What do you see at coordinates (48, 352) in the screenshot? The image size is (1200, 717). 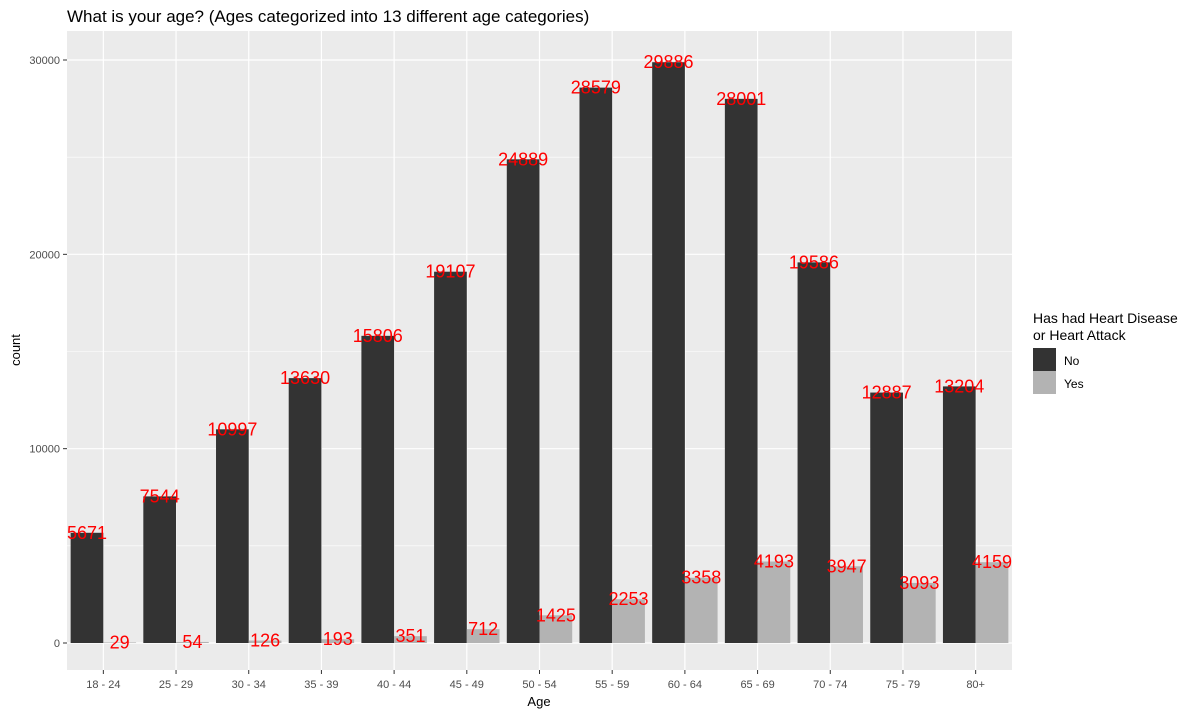 I see `y-axis: 0 10000 20000 30000` at bounding box center [48, 352].